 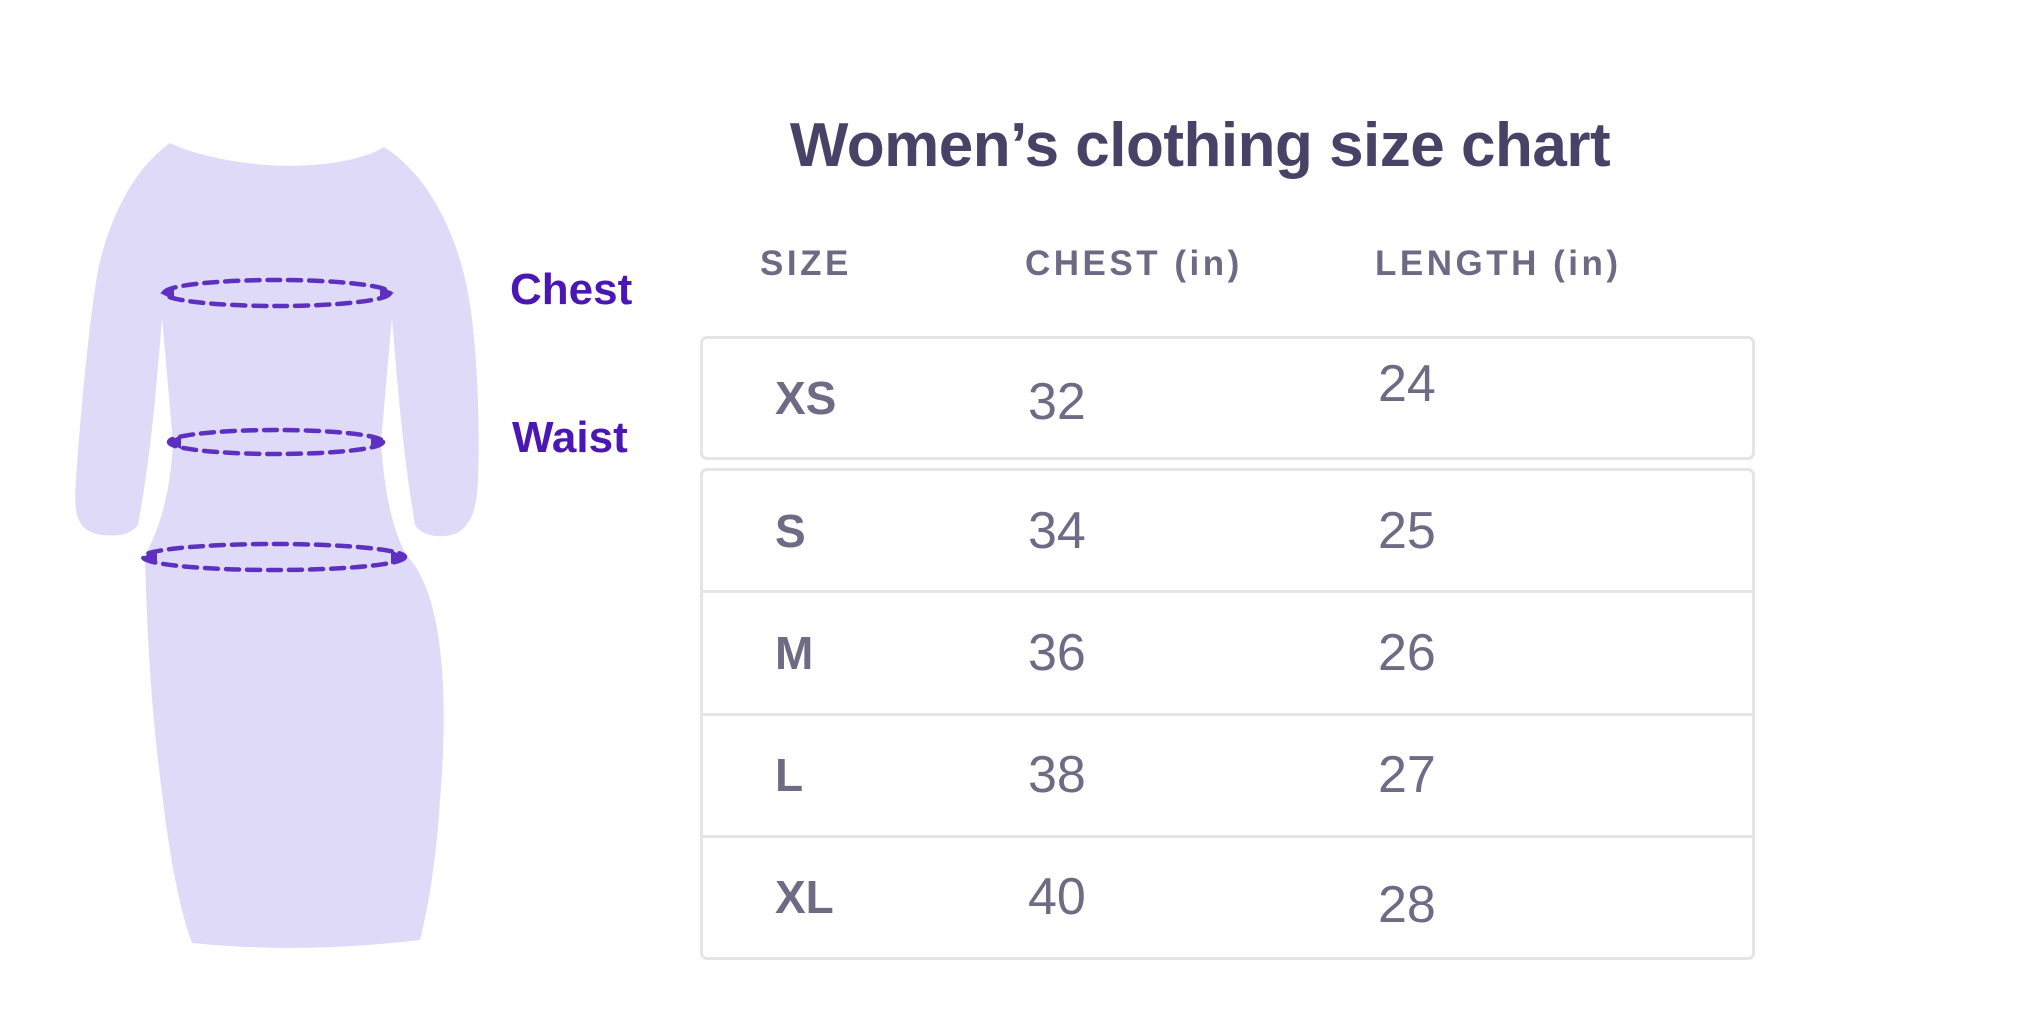 I want to click on cell-chest: 34, so click(x=1057, y=530).